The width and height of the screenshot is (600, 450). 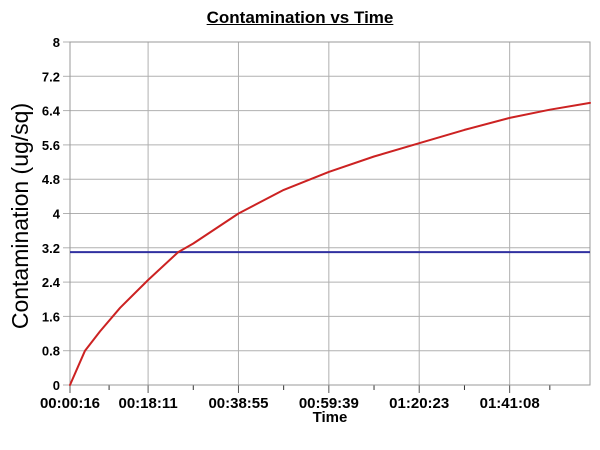 What do you see at coordinates (56, 385) in the screenshot?
I see `y-tick-label: 0` at bounding box center [56, 385].